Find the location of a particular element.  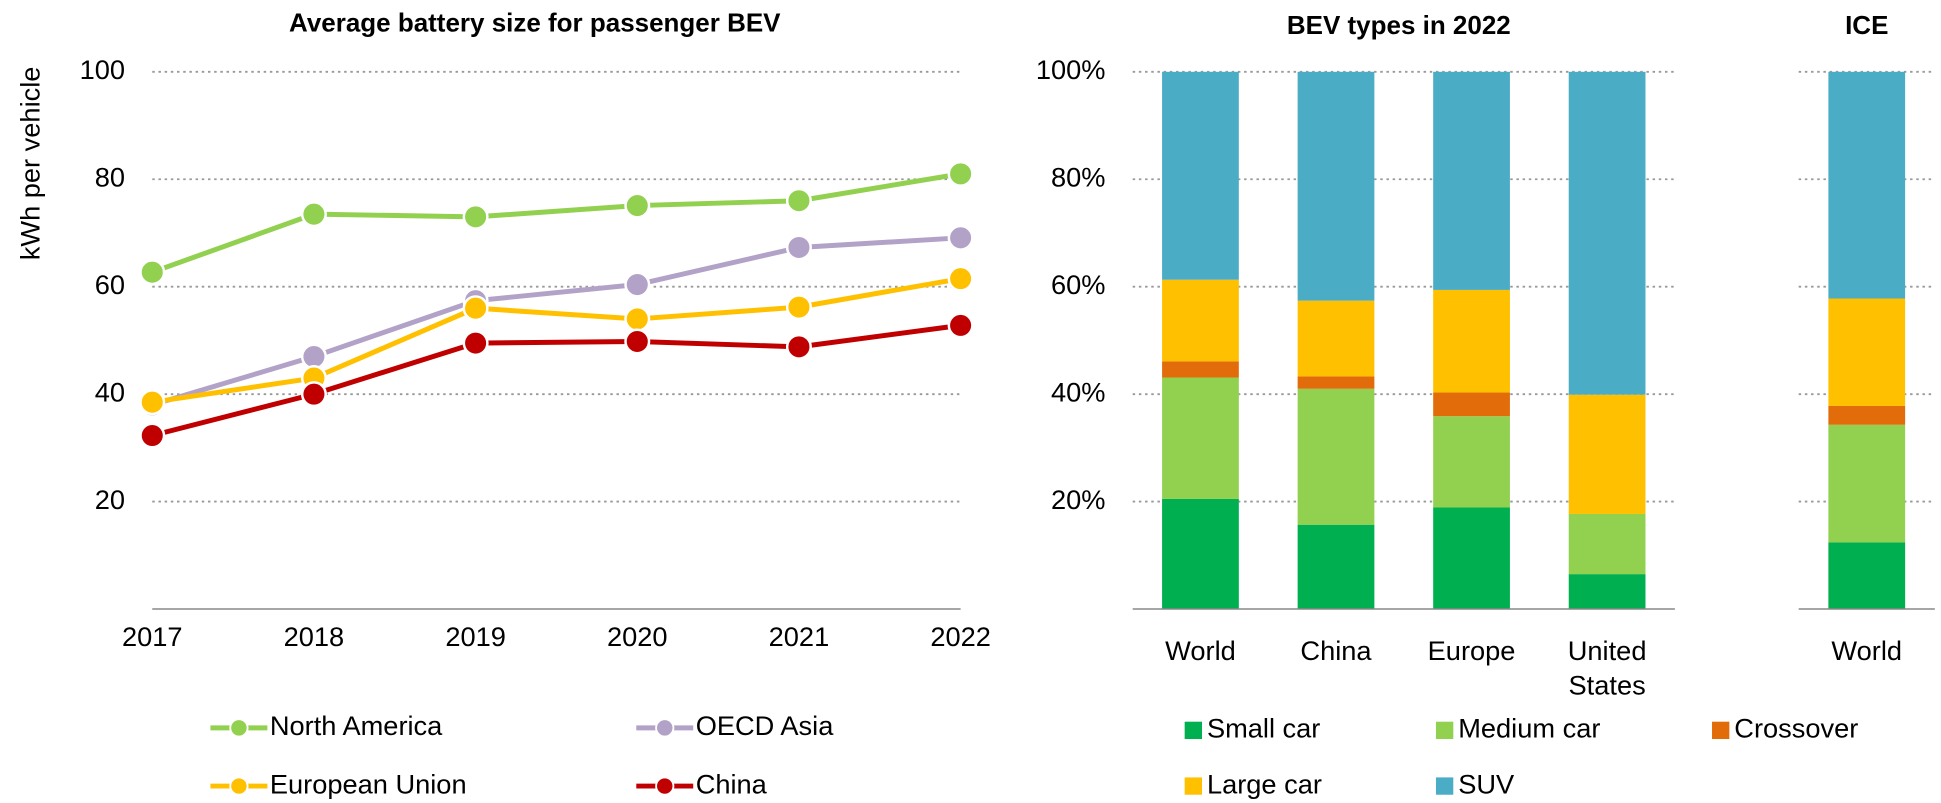

x-tick-label: China is located at coordinates (1336, 650).